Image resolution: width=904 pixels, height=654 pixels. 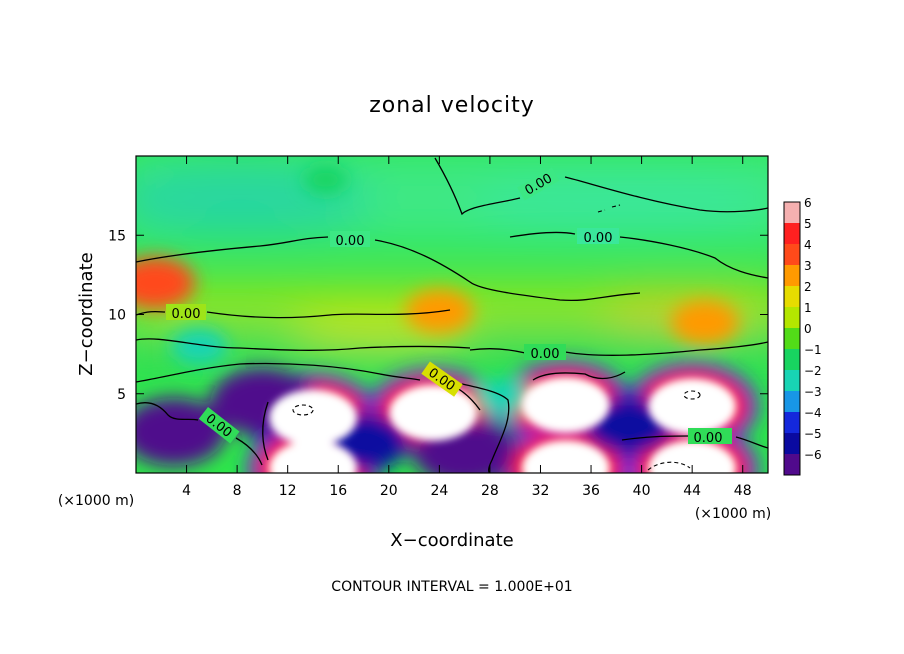 I want to click on x-axis-label: X−coordinate, so click(x=451, y=540).